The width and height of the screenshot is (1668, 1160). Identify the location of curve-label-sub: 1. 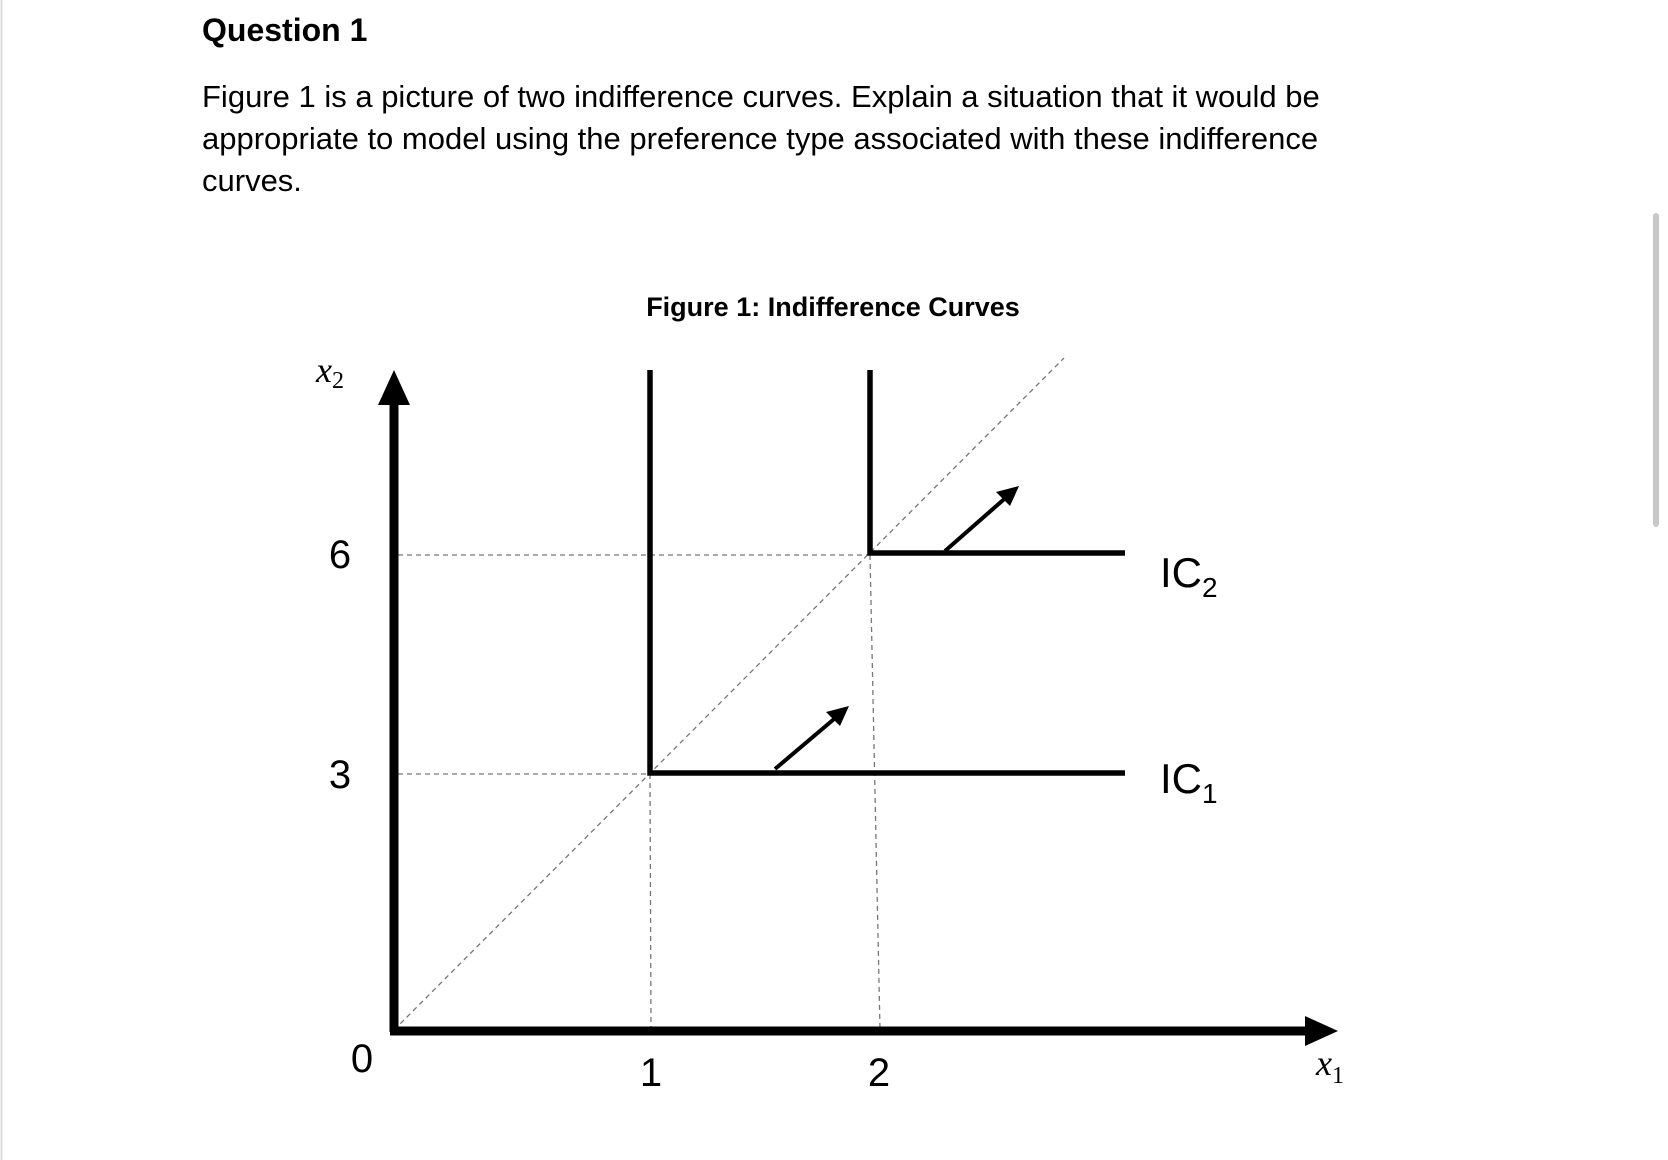
(1210, 793).